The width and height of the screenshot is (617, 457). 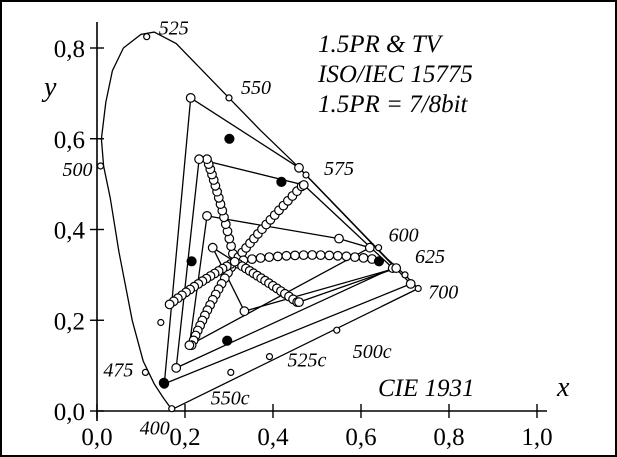 I want to click on title-line-2: ISO/IEC 15775, so click(x=395, y=74).